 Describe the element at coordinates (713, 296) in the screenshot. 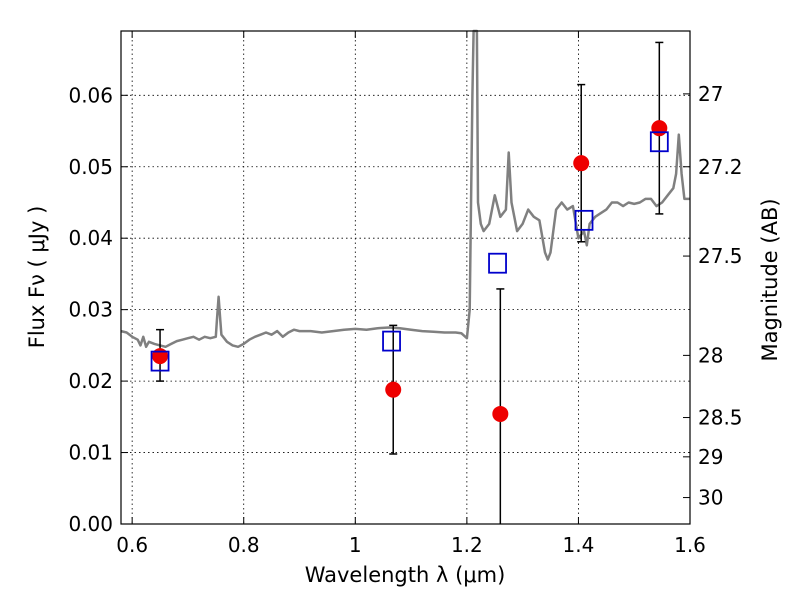

I see `magnitude-axis: 27 27.2 27.5 28 28.5 29 30` at that location.